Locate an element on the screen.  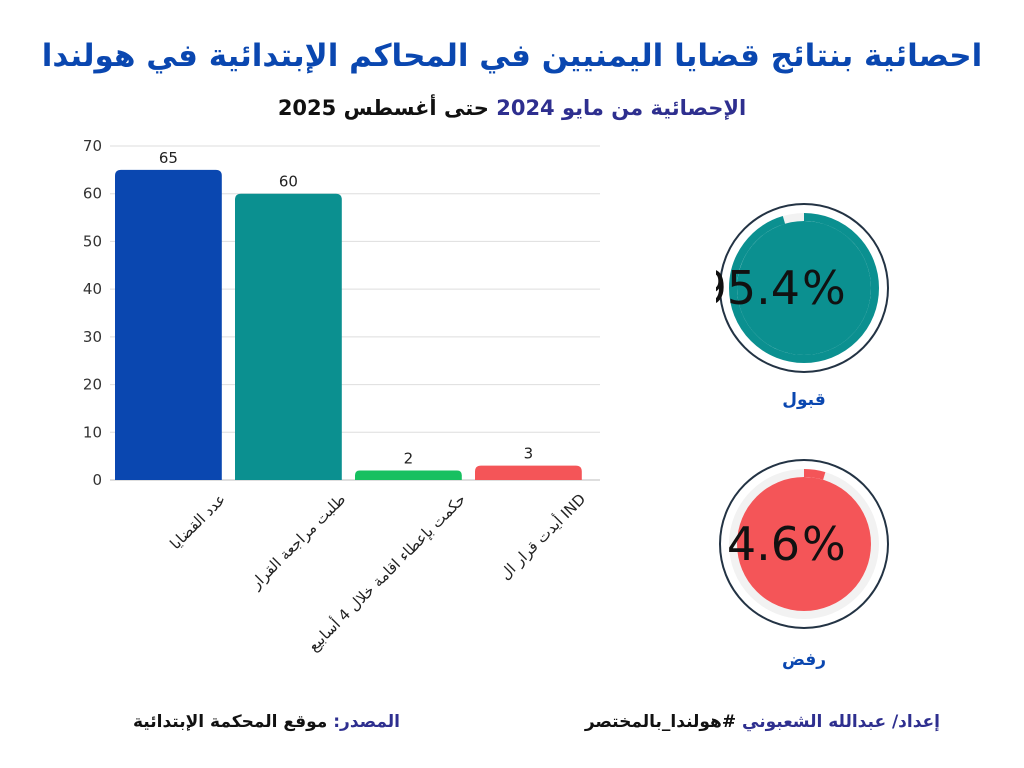
author-label: إعداد/ عبدالله الشعبوني is located at coordinates (841, 722).